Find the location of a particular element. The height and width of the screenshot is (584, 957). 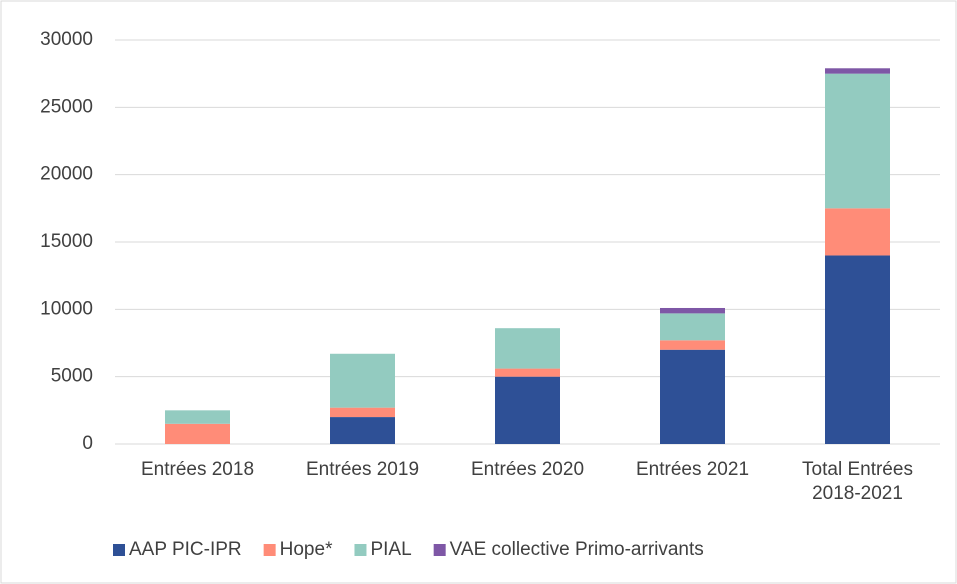

y-tick-label: 15000 is located at coordinates (66, 241).